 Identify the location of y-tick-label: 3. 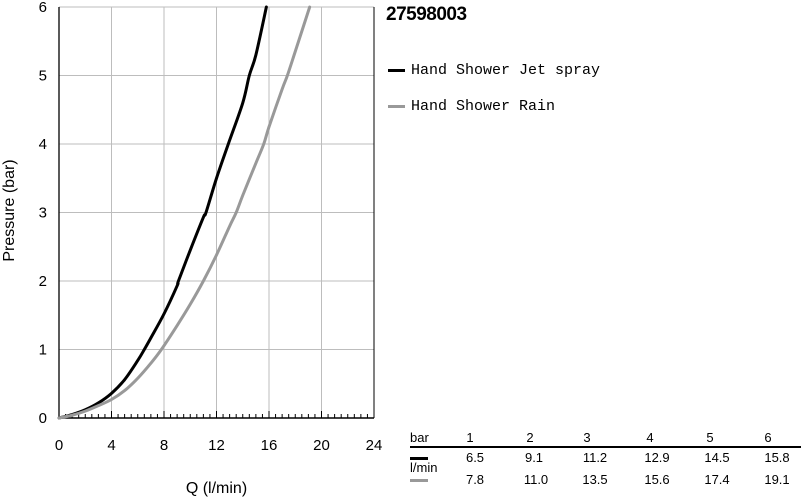
(43, 213).